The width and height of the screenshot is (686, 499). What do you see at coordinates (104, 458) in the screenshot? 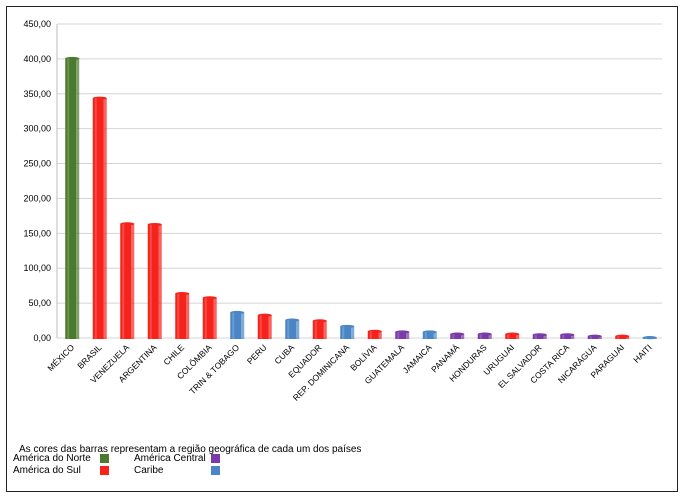
I see `legend-swatch-norte` at bounding box center [104, 458].